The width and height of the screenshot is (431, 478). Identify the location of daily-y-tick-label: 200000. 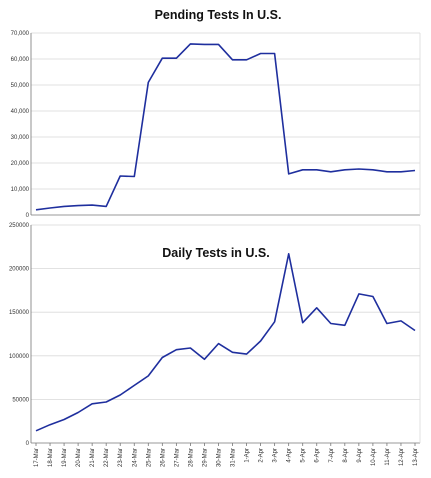
(19, 270).